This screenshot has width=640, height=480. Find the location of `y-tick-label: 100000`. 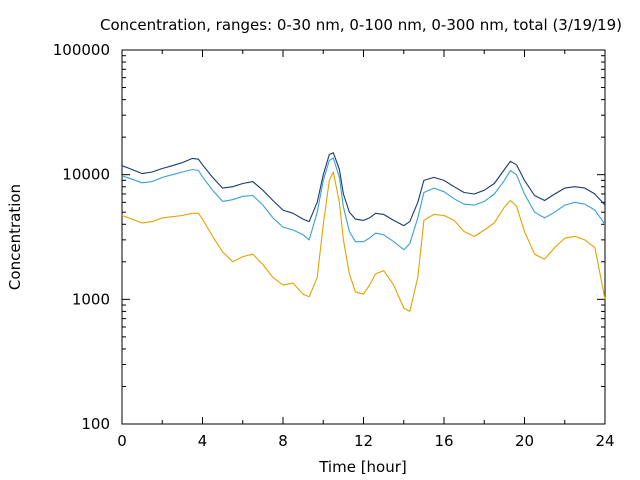

y-tick-label: 100000 is located at coordinates (81, 50).